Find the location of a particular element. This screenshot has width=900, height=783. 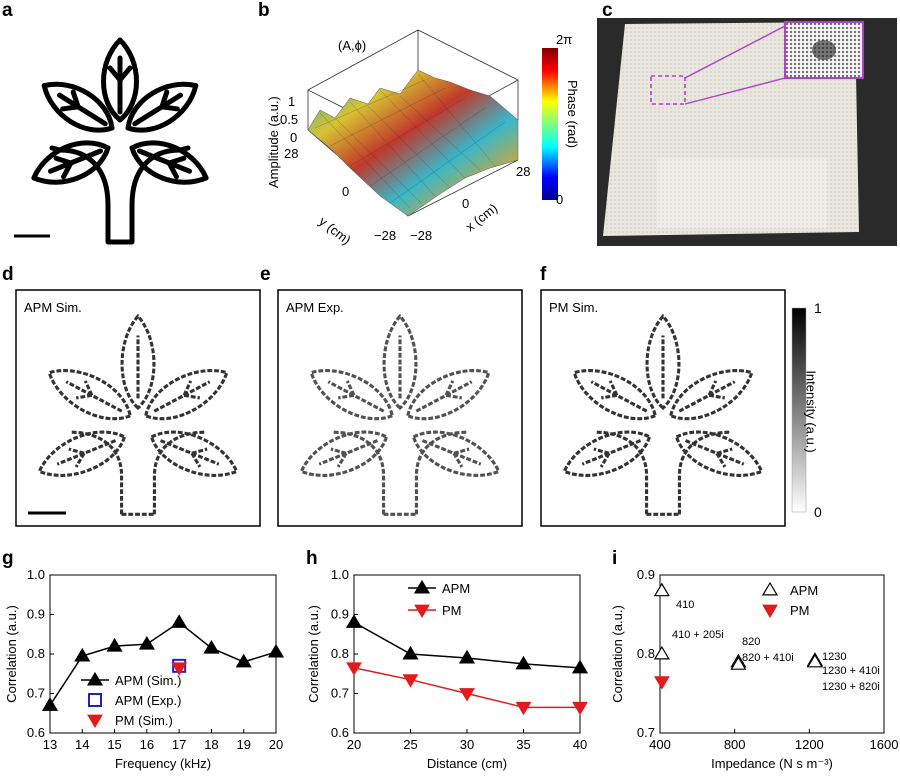

panel-letter-b: b is located at coordinates (264, 10).